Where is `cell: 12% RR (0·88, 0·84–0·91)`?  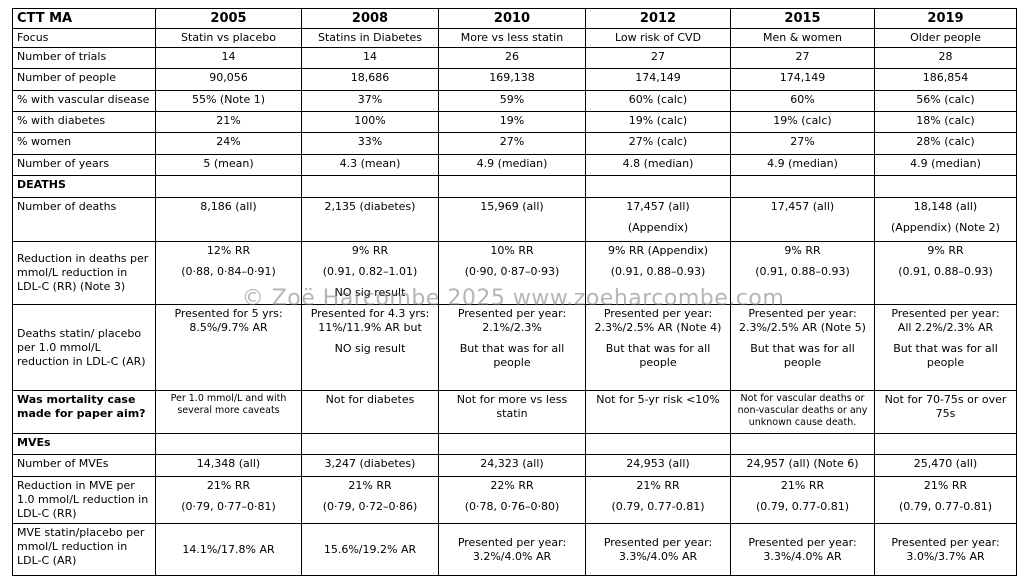 cell: 12% RR (0·88, 0·84–0·91) is located at coordinates (228, 273).